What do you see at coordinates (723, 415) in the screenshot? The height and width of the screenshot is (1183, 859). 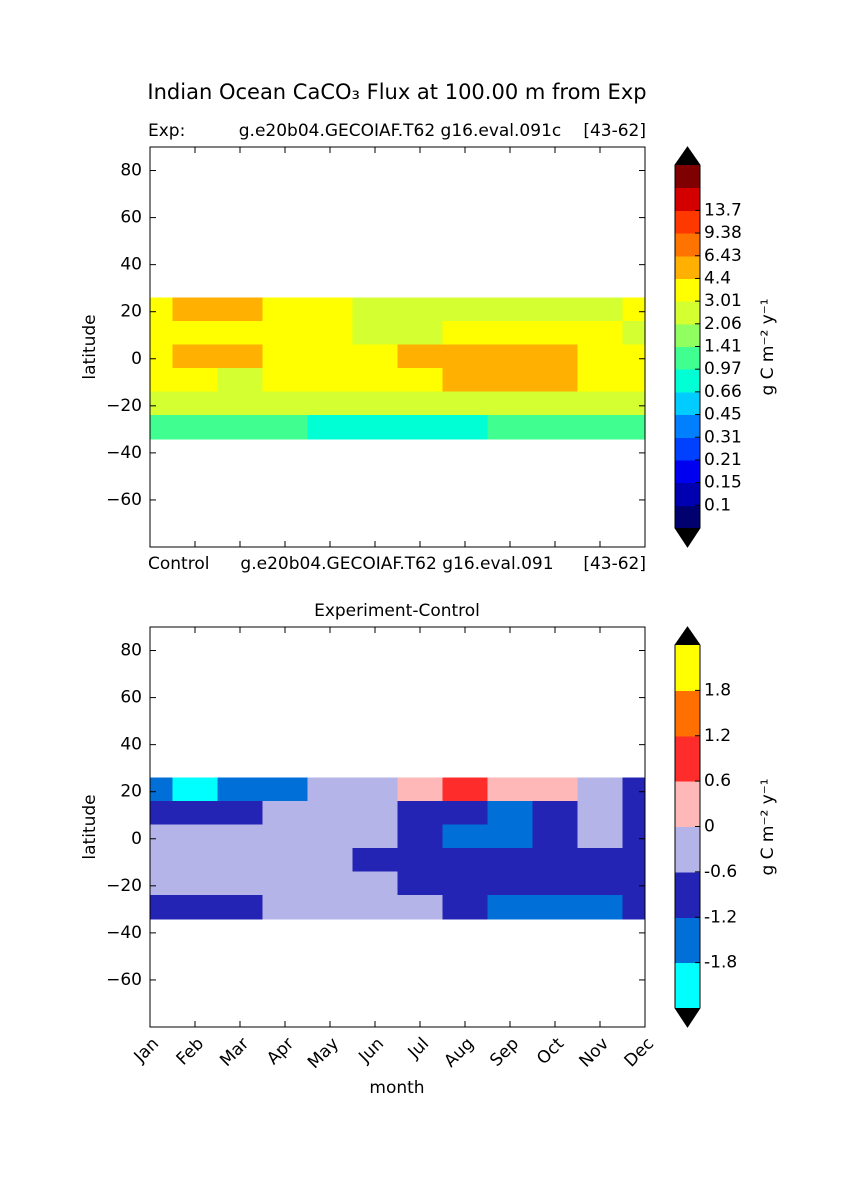 I see `colorbar-label: 0.45` at bounding box center [723, 415].